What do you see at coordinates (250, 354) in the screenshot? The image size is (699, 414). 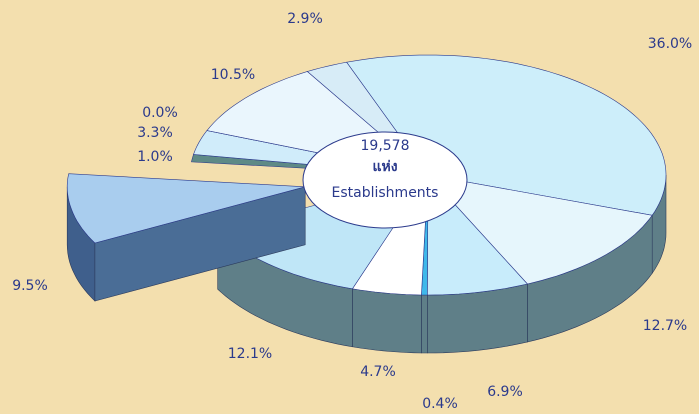 I see `data-label: 12.1%` at bounding box center [250, 354].